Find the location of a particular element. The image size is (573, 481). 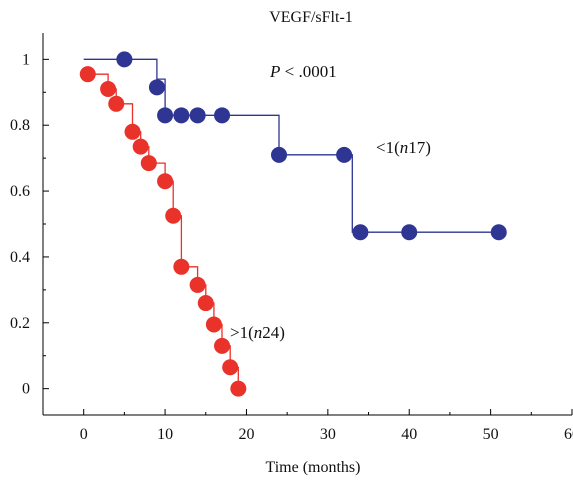

y-tick-label: 0.2 is located at coordinates (20, 323).